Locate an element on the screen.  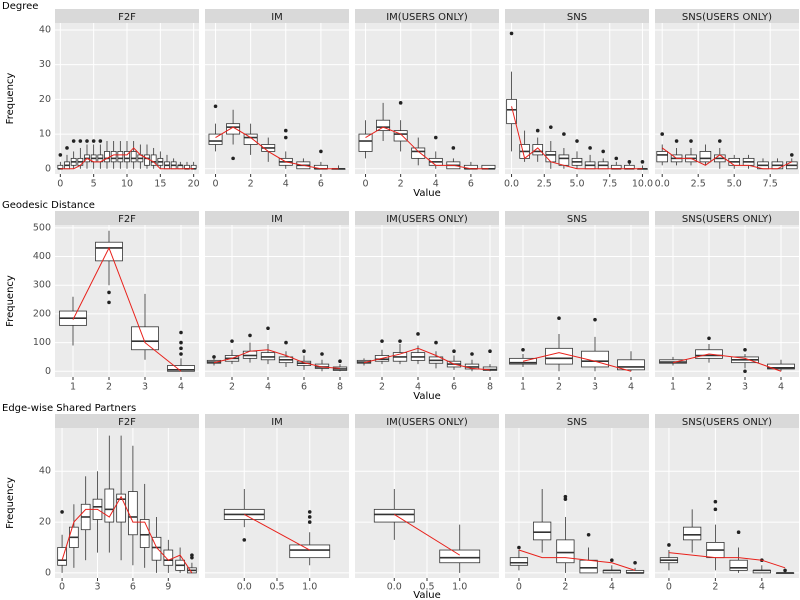
x-tick-label: 2 is located at coordinates (382, 387).